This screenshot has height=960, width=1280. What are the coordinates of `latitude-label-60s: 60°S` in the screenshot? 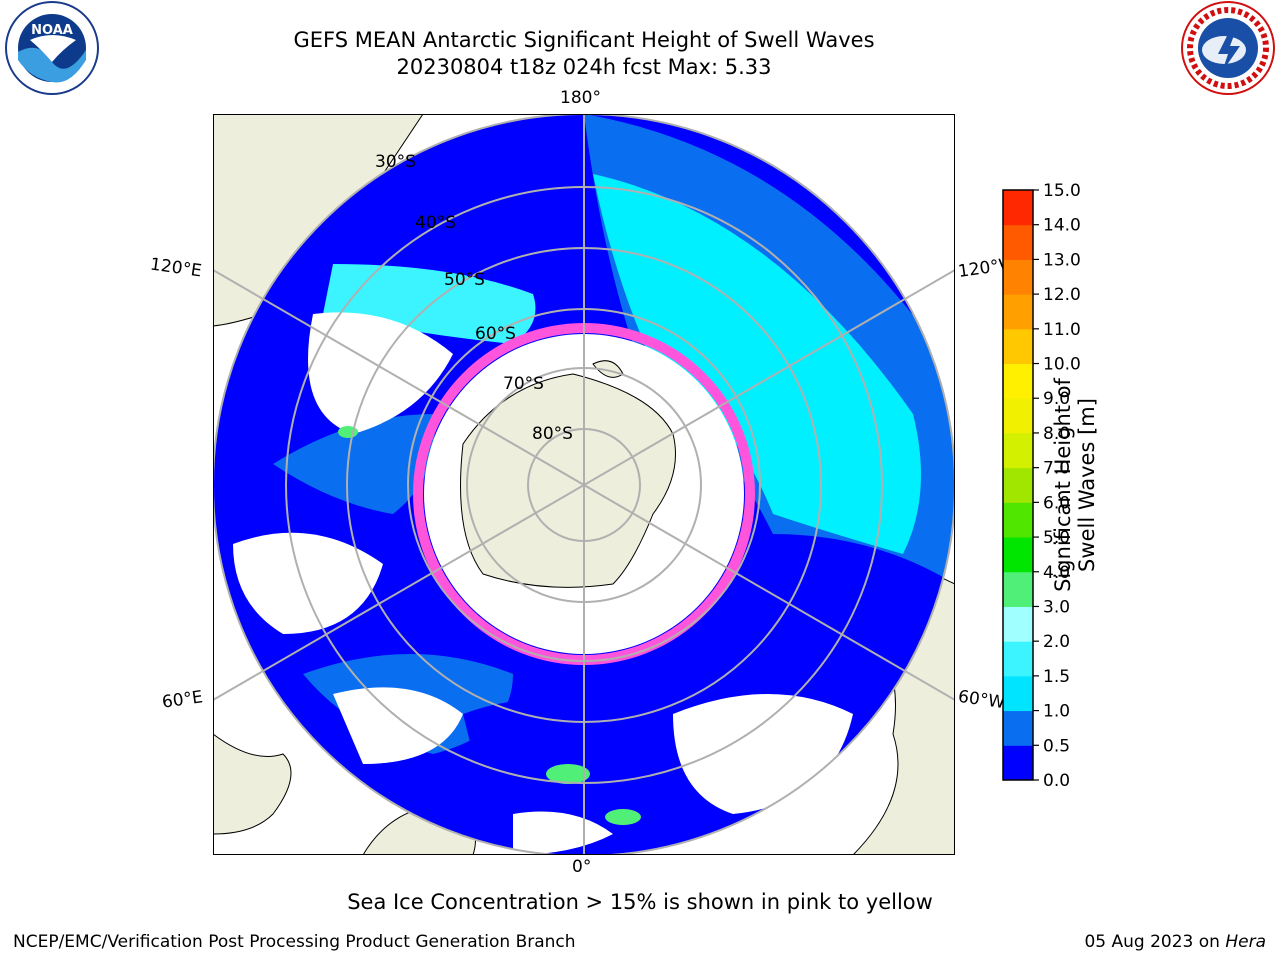 It's located at (495, 334).